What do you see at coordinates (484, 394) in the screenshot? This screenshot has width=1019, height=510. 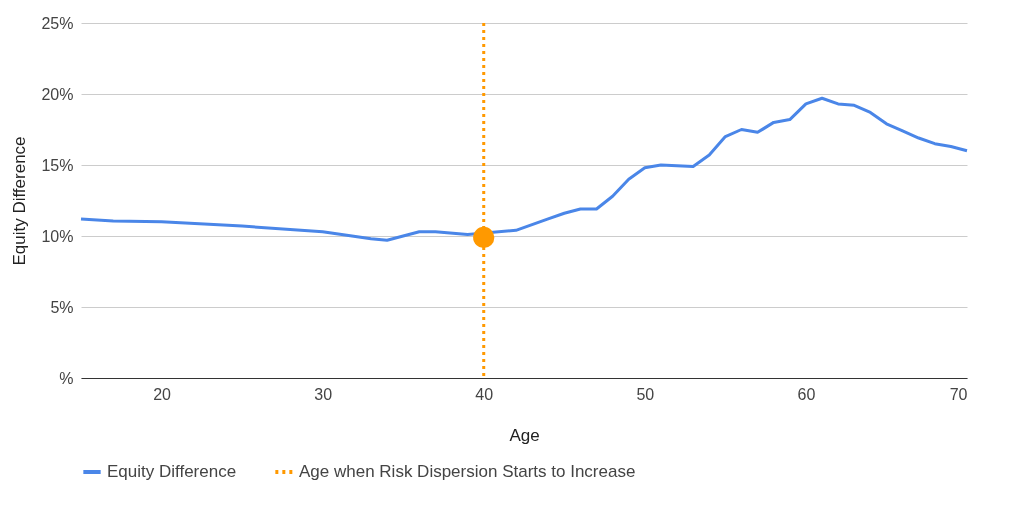 I see `x-tick-label: 40` at bounding box center [484, 394].